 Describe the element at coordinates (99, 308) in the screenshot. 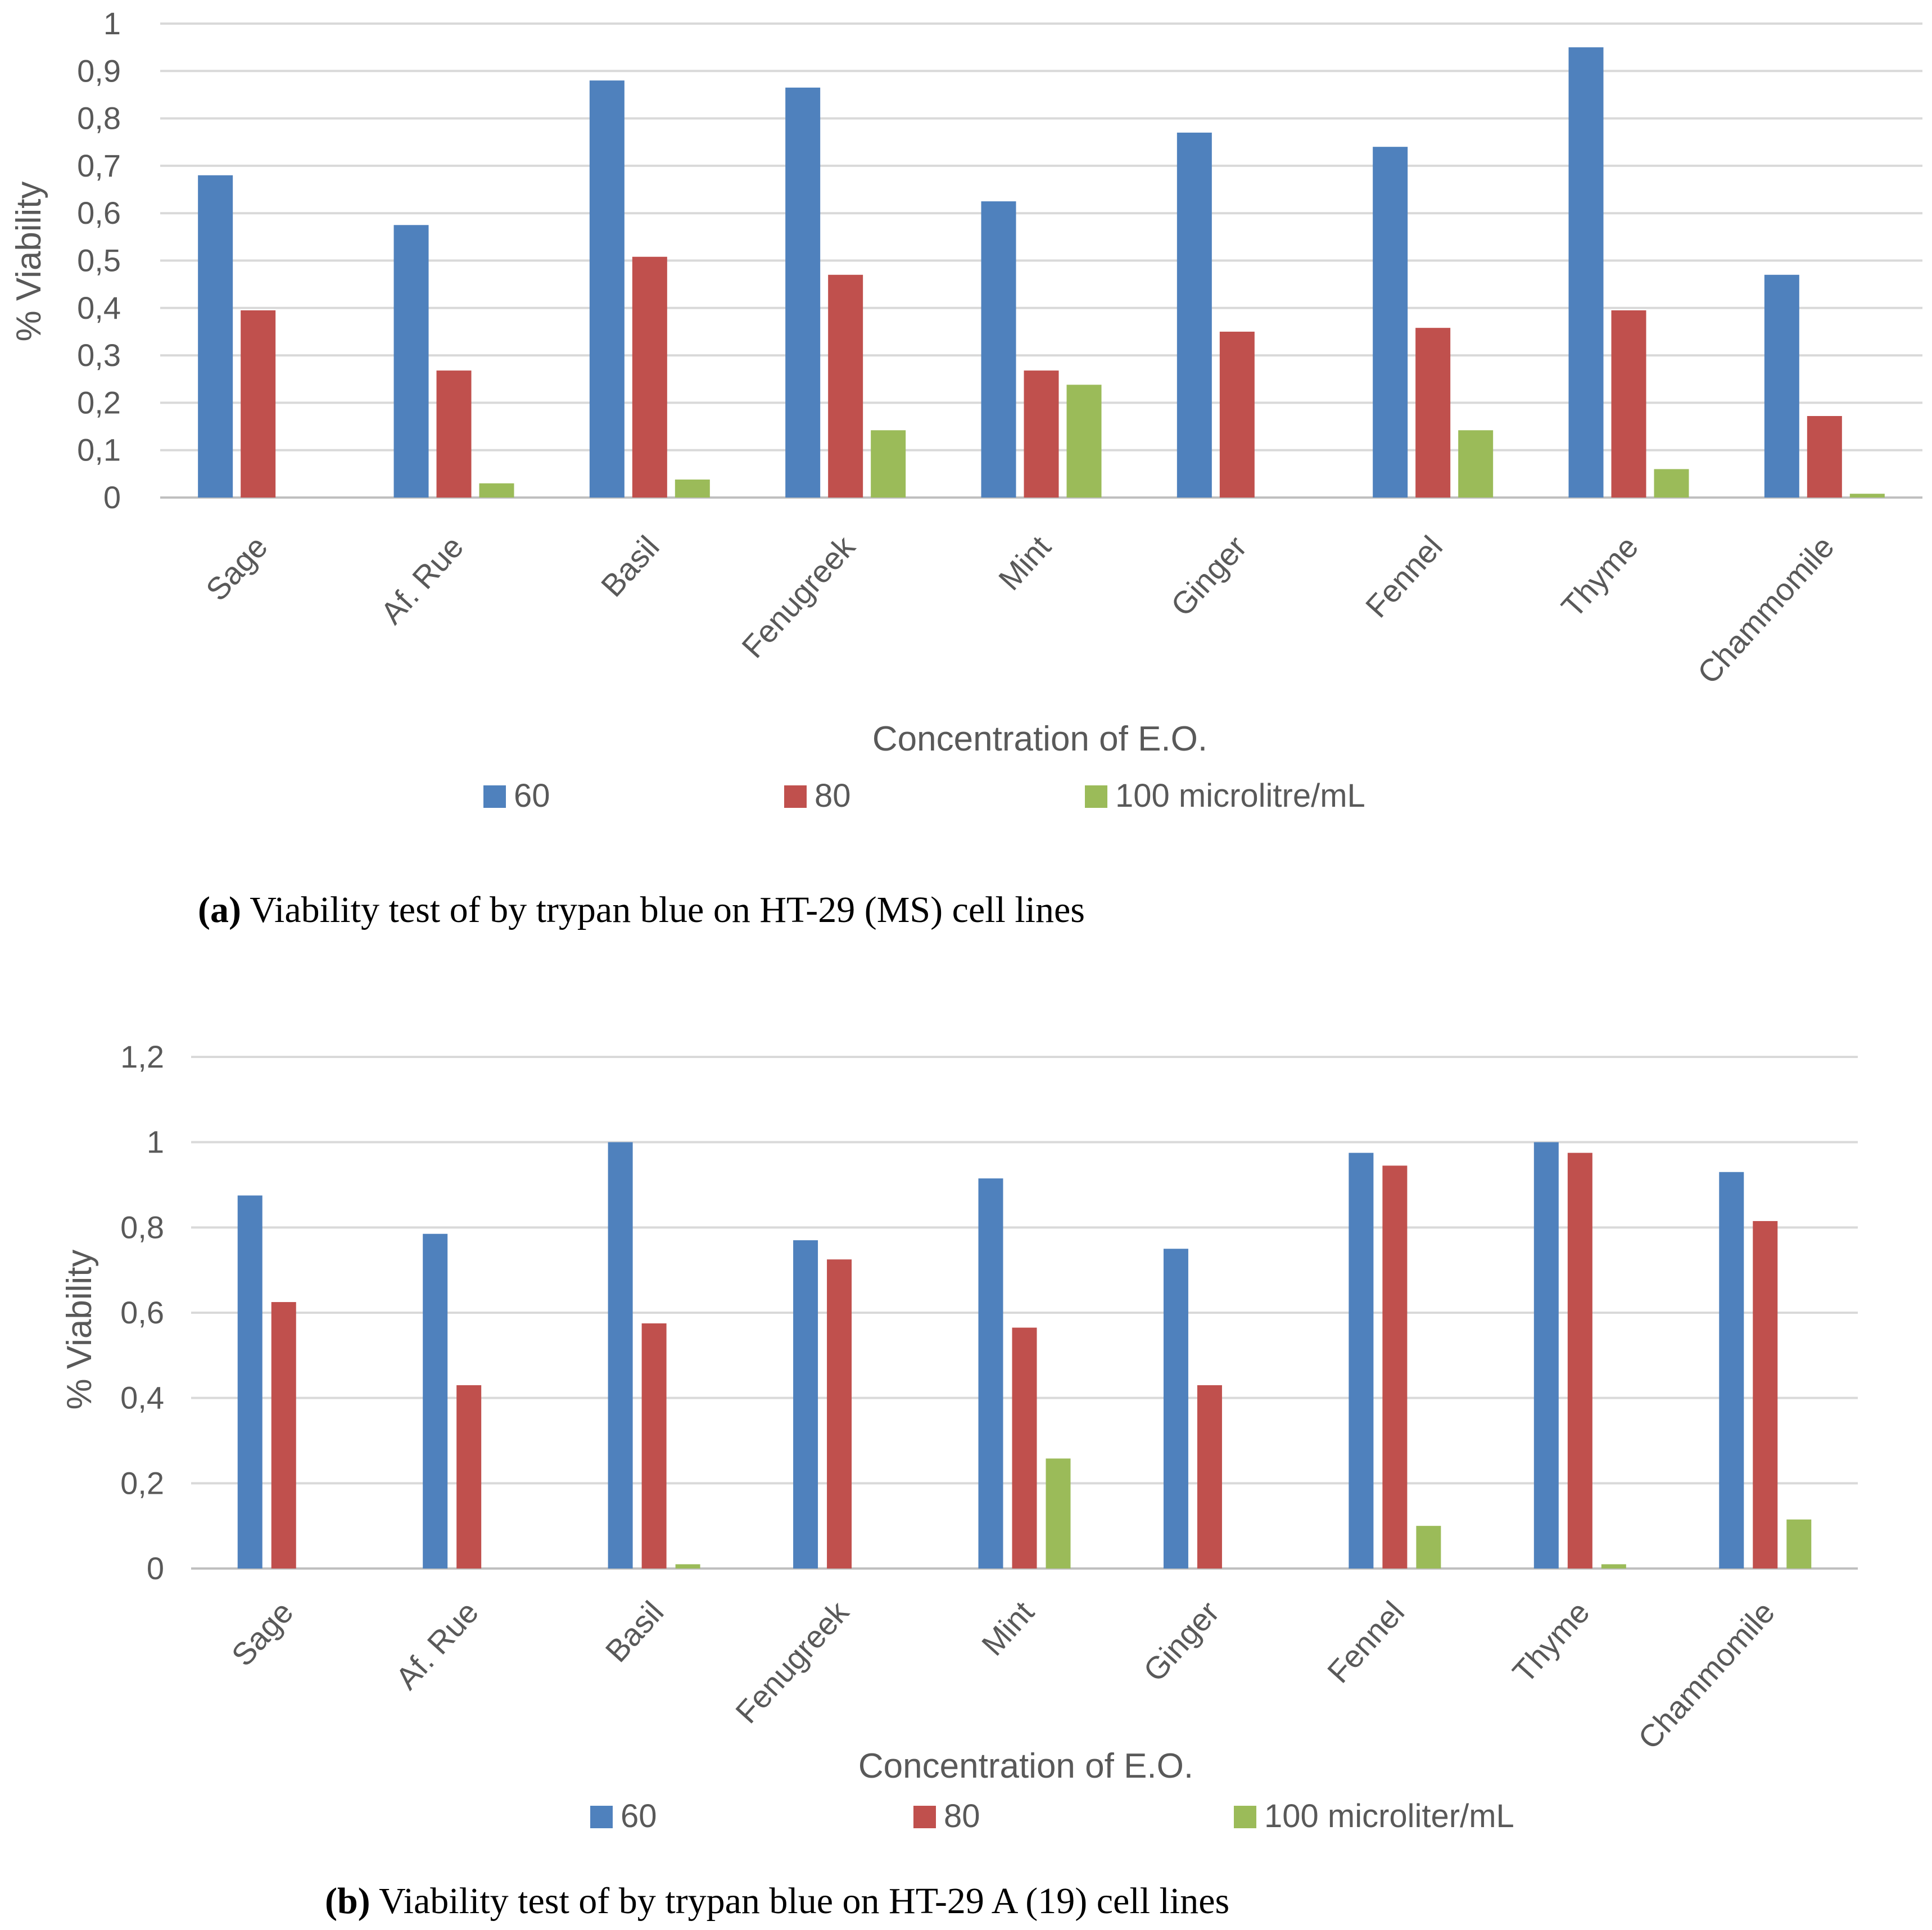

I see `chart-a-y-tick-label: 0,4` at that location.